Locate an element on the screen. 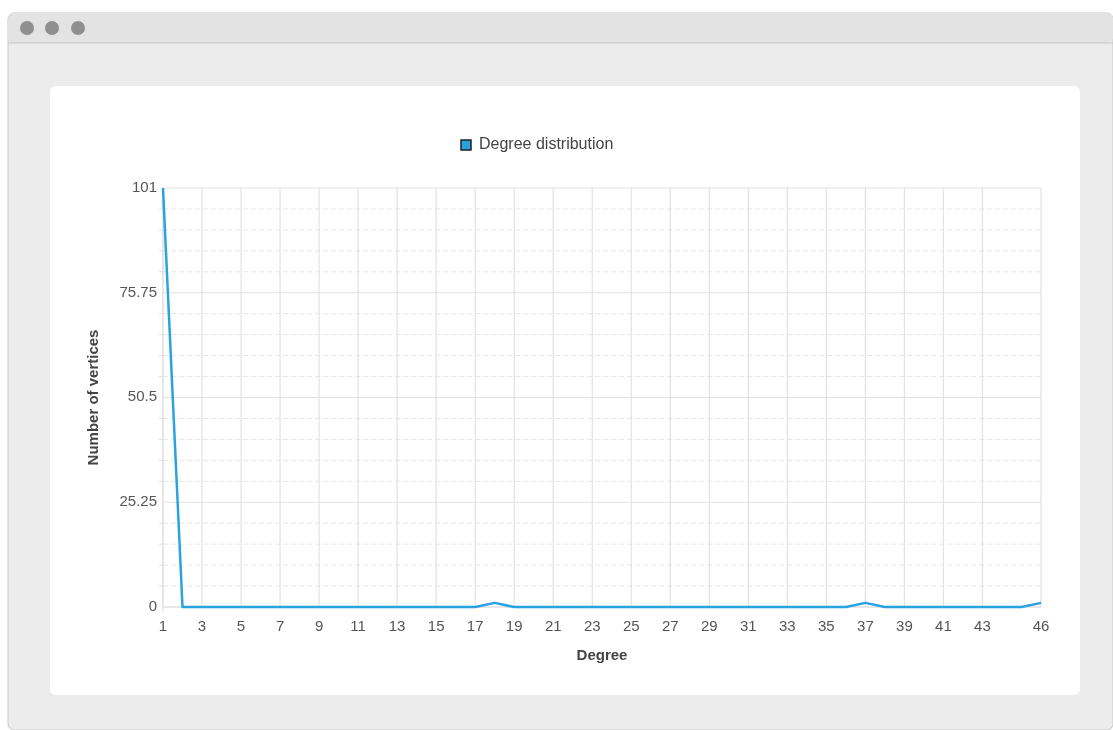  x-tick-label: 15 is located at coordinates (436, 625).